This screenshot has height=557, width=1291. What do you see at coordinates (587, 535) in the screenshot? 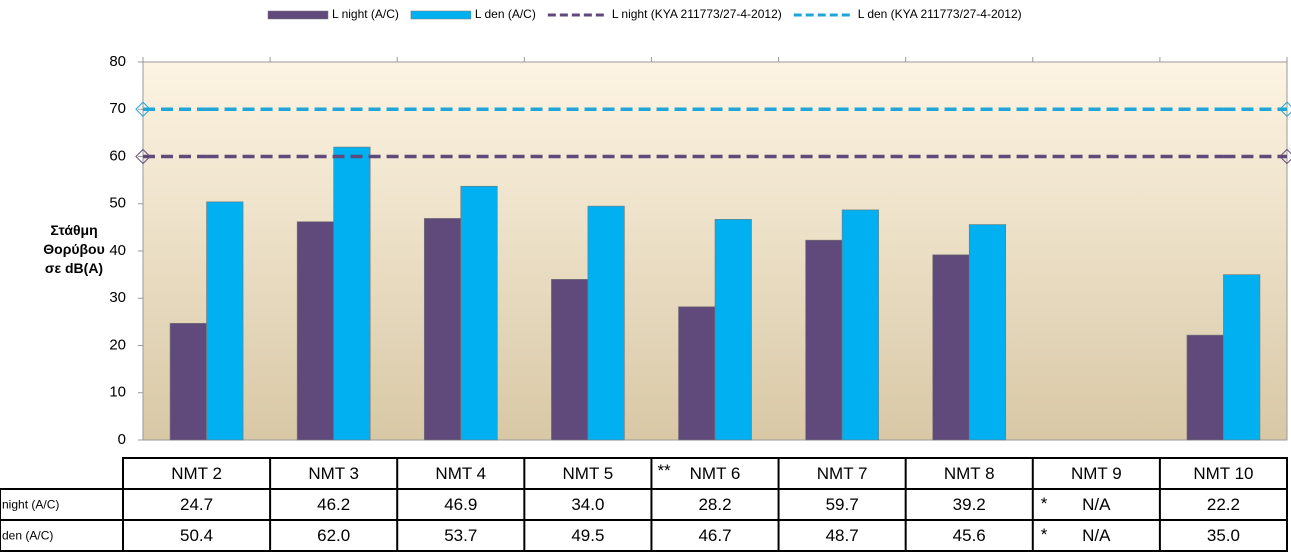
I see `table-cell: 49.5` at bounding box center [587, 535].